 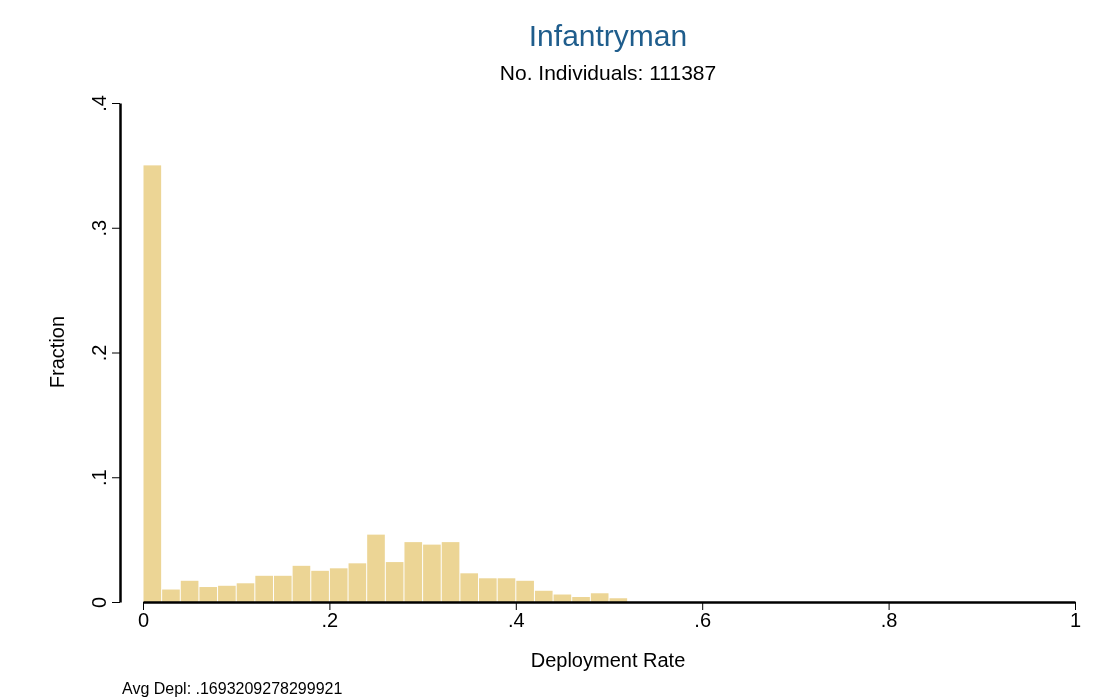 What do you see at coordinates (608, 660) in the screenshot?
I see `x-axis-title: Deployment Rate` at bounding box center [608, 660].